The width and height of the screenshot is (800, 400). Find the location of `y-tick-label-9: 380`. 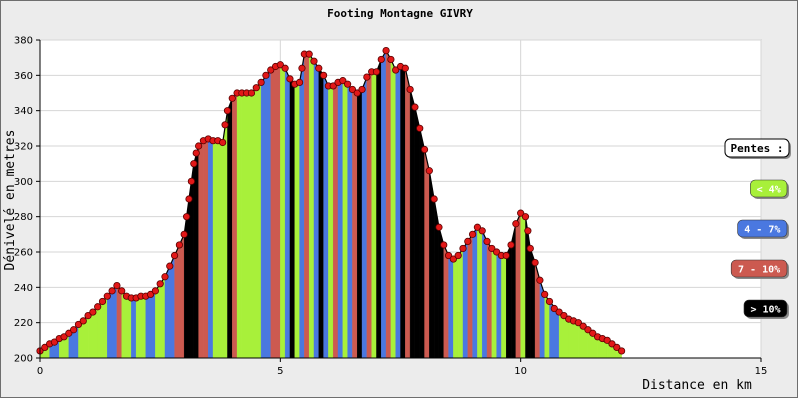

y-tick-label-9: 380 is located at coordinates (23, 41).